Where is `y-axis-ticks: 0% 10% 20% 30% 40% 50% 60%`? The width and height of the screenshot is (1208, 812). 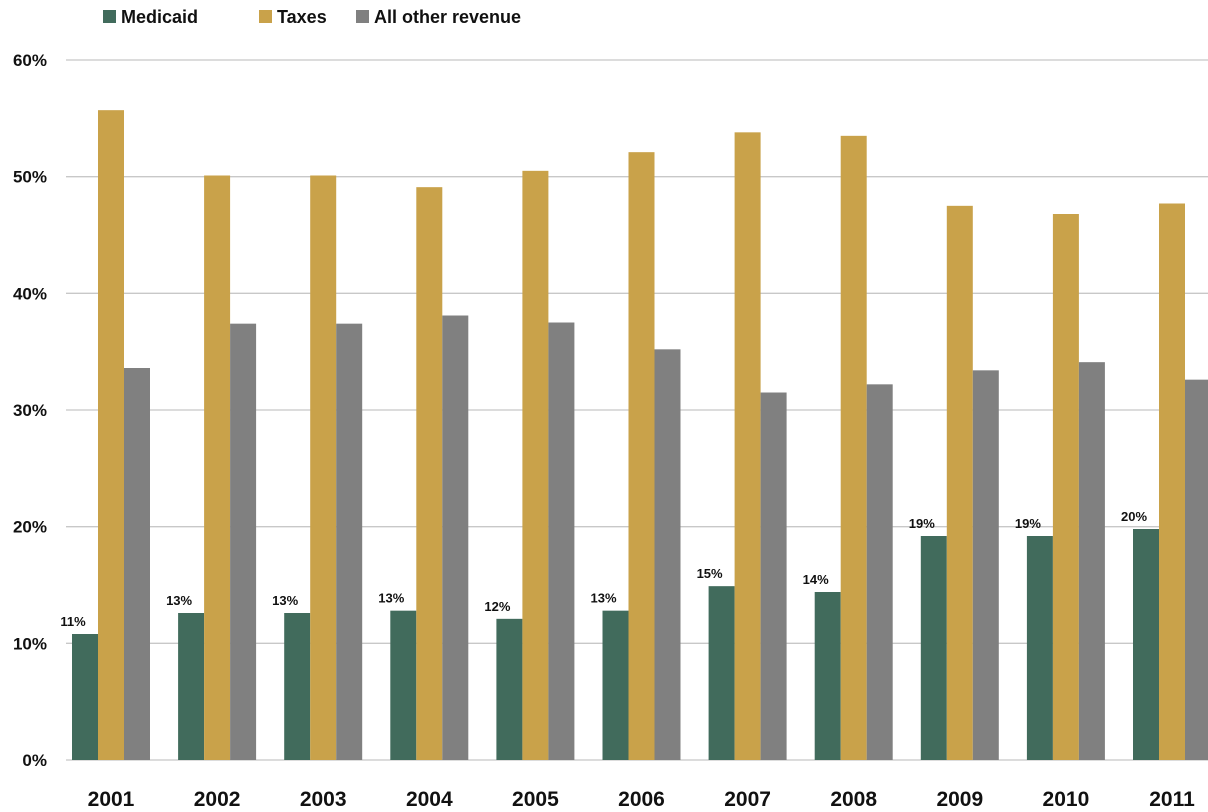 y-axis-ticks: 0% 10% 20% 30% 40% 50% 60% is located at coordinates (30, 410).